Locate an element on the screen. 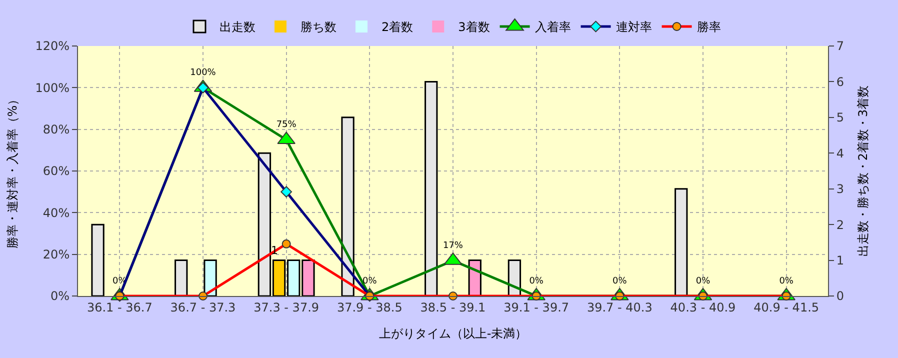 The height and width of the screenshot is (358, 898). x-tick-label: 40.3 - 40.9 is located at coordinates (703, 307).